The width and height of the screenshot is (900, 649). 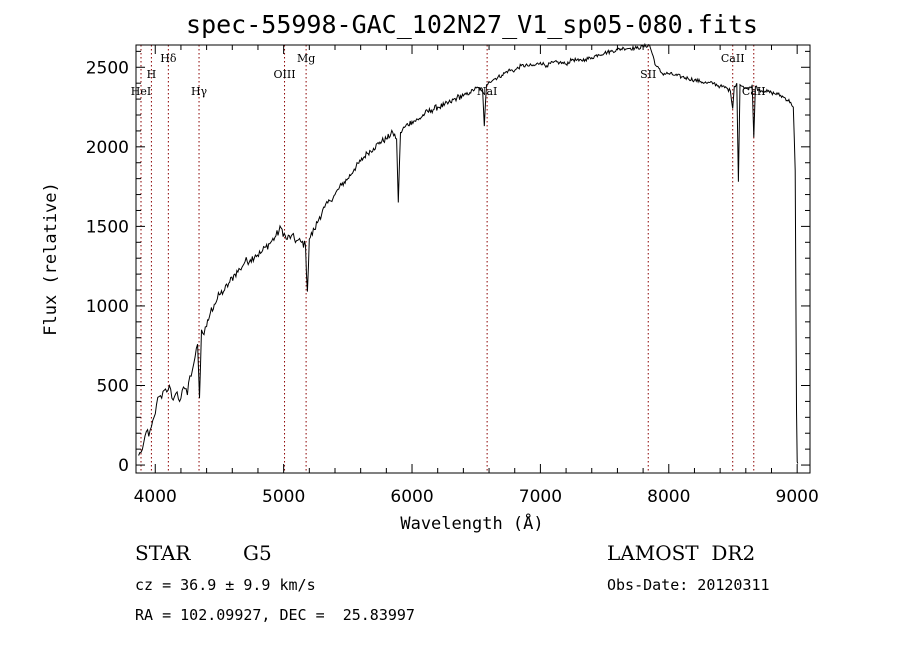 What do you see at coordinates (275, 615) in the screenshot?
I see `coordinates: RA = 102.09927, DEC = 25.83997` at bounding box center [275, 615].